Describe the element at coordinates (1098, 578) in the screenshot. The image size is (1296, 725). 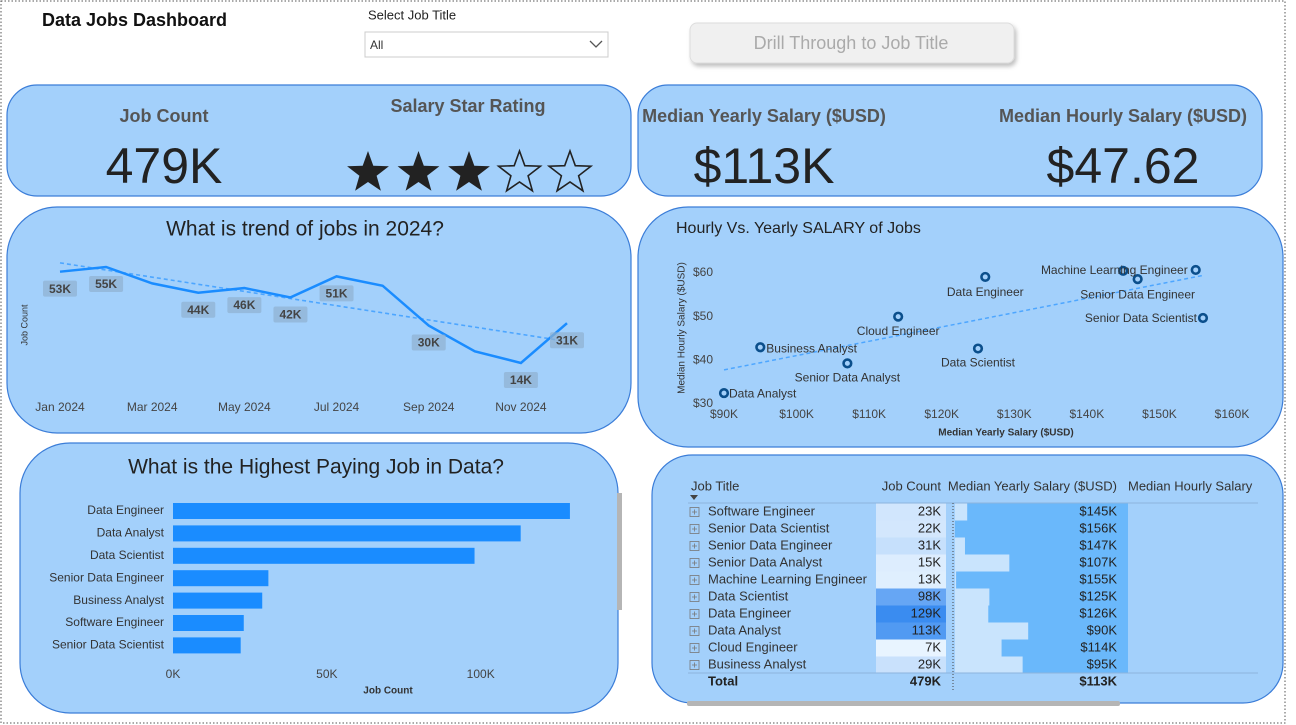
I see `cell-text: $155K` at that location.